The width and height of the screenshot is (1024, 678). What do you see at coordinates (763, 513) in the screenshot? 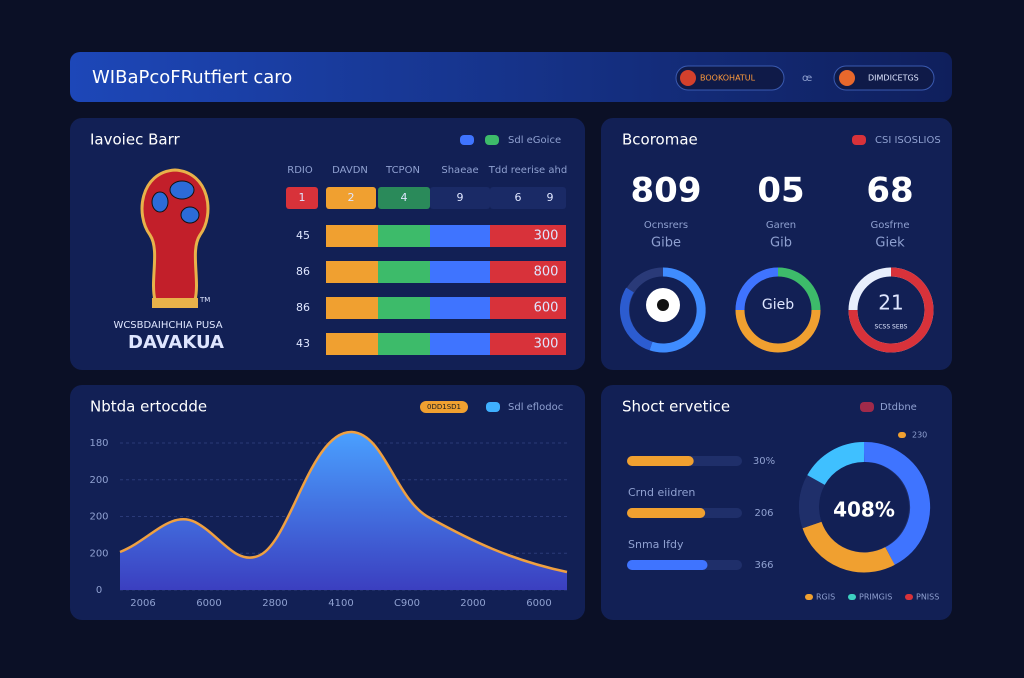
I see `bar-value: 206` at bounding box center [763, 513].